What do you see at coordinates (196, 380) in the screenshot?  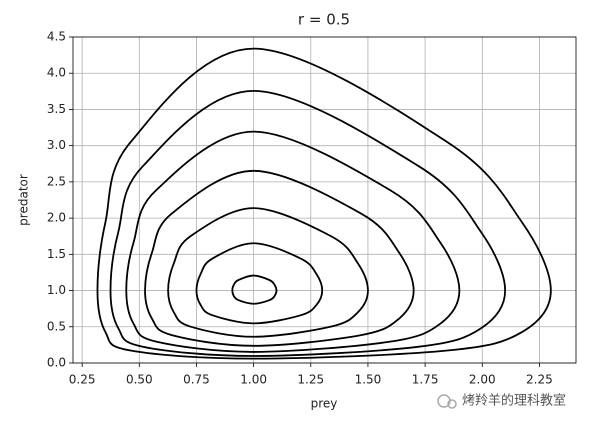 I see `x-tick-label: 0.75` at bounding box center [196, 380].